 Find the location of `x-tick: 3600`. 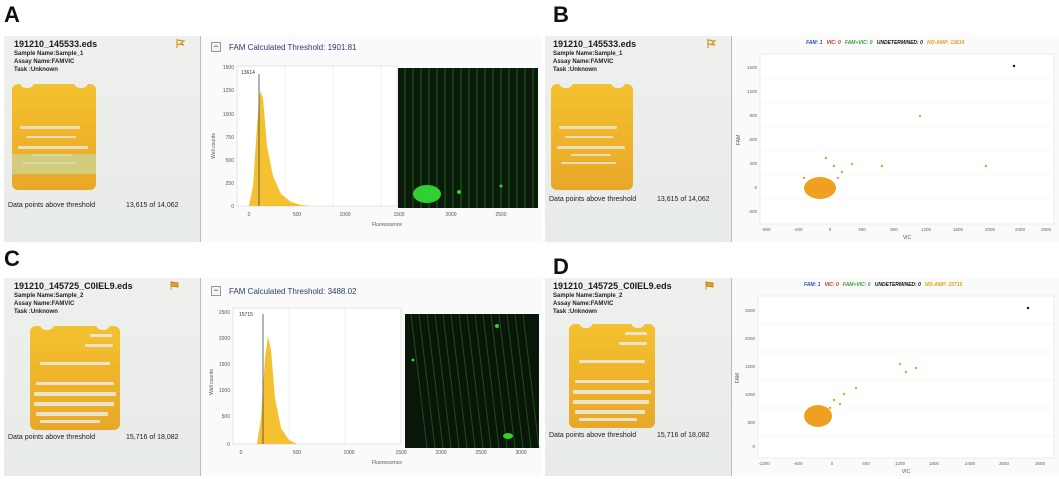

x-tick: 3600 is located at coordinates (1040, 463).